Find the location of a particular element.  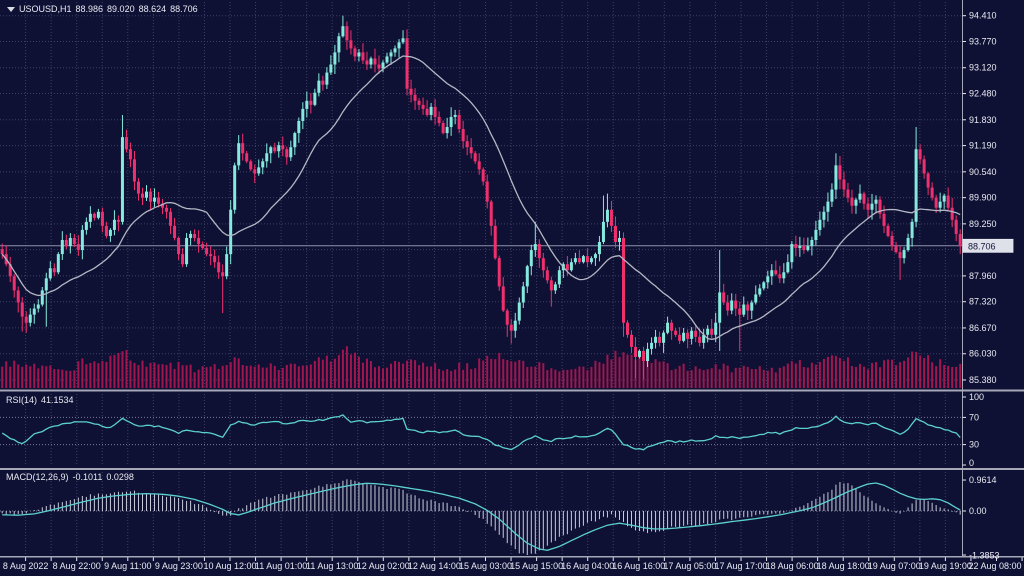

axis-label: 87.960 is located at coordinates (983, 276).